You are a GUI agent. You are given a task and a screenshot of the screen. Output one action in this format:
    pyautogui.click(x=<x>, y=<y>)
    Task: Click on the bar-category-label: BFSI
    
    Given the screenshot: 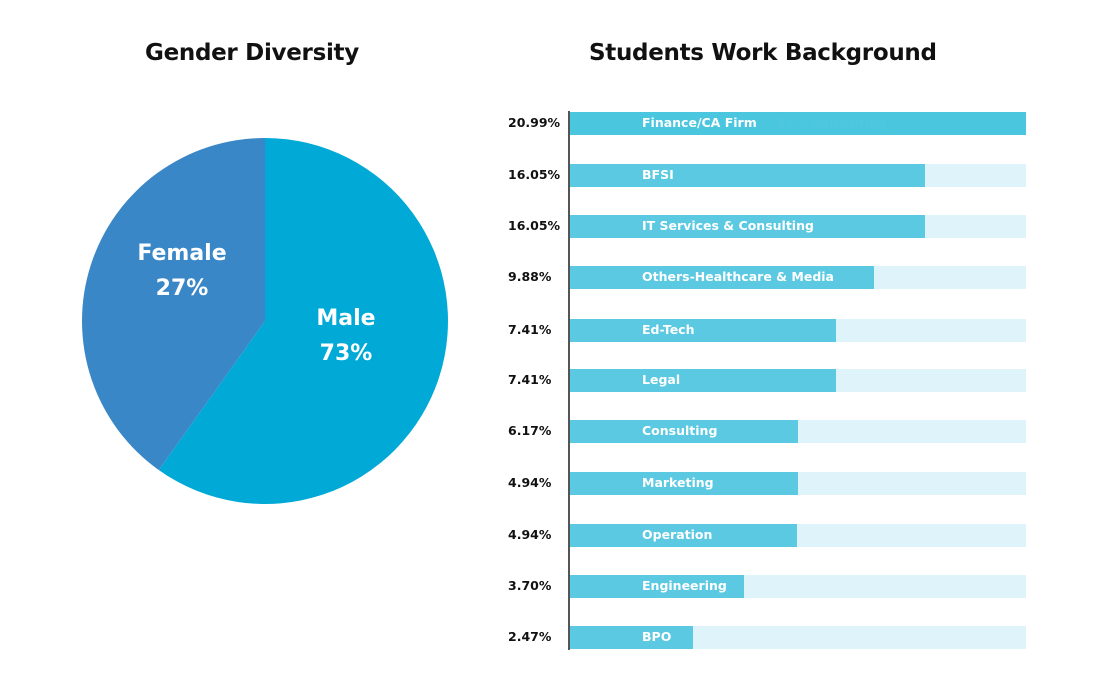 What is the action you would take?
    pyautogui.click(x=658, y=174)
    